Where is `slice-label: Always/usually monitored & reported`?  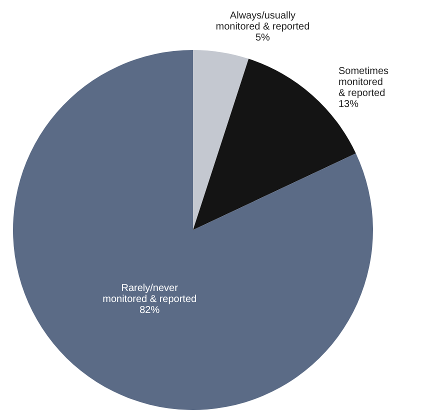
slice-label: Always/usually monitored & reported is located at coordinates (263, 21).